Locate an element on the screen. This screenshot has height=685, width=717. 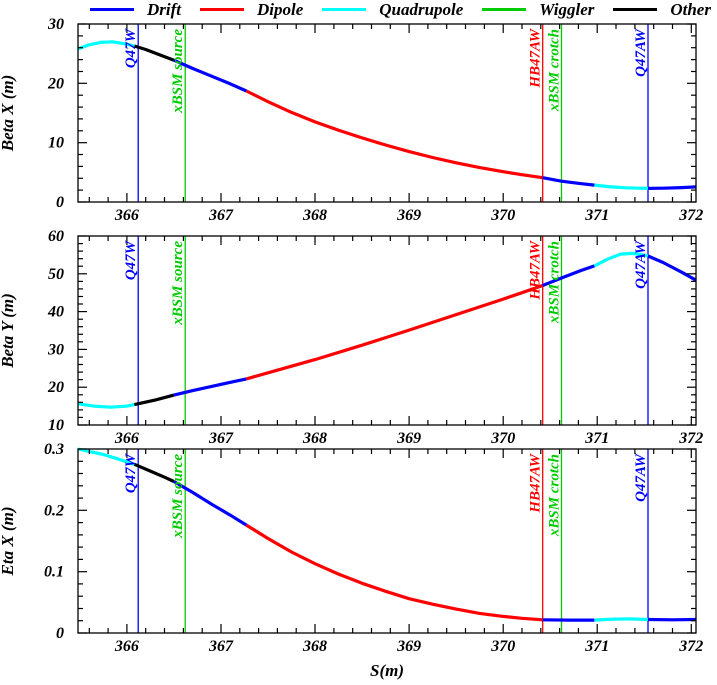
legend-label-dipole: Dipole is located at coordinates (280, 9).